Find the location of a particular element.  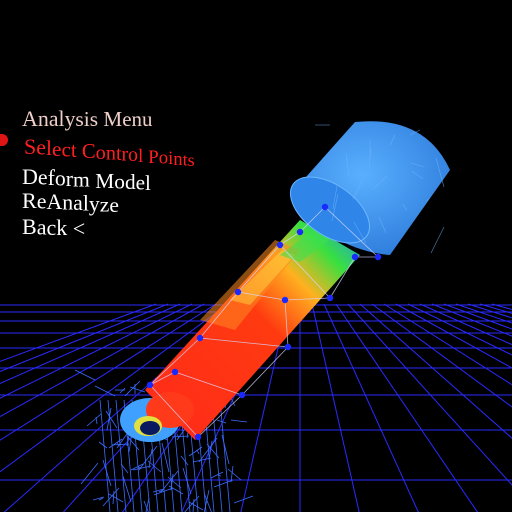

menu-item-deform-model: Deform Model is located at coordinates (86, 179).